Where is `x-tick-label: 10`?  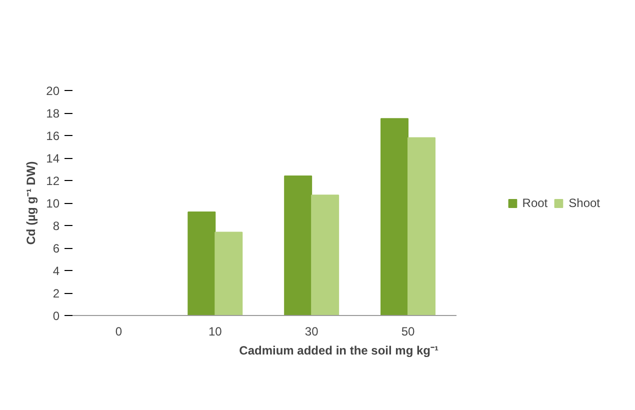 x-tick-label: 10 is located at coordinates (215, 331).